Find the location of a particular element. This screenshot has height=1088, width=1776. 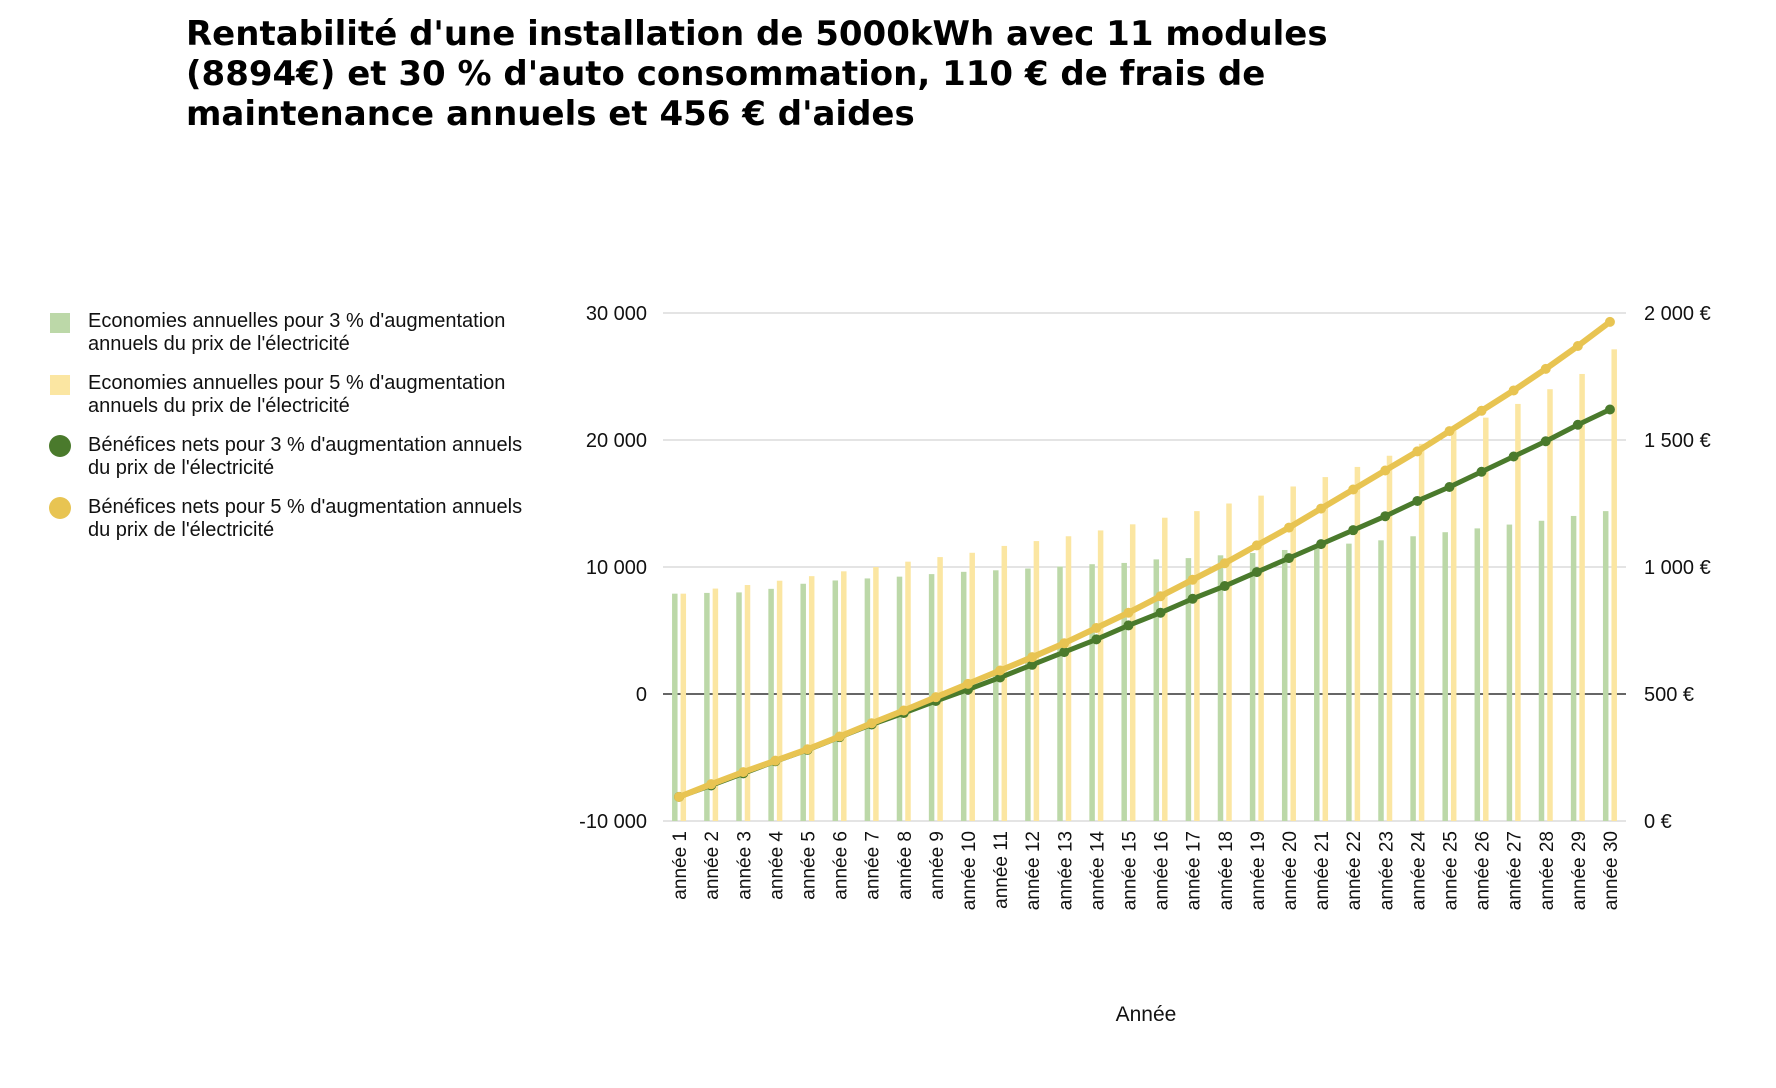

x-tick-label: année 12 is located at coordinates (1033, 870).